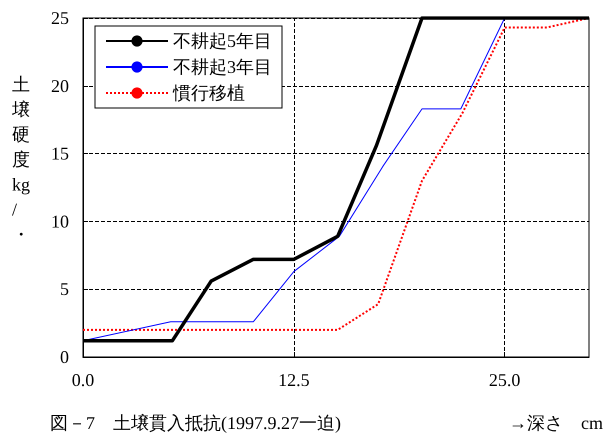 This screenshot has width=611, height=439. I want to click on y-tick-label: 5, so click(64, 289).